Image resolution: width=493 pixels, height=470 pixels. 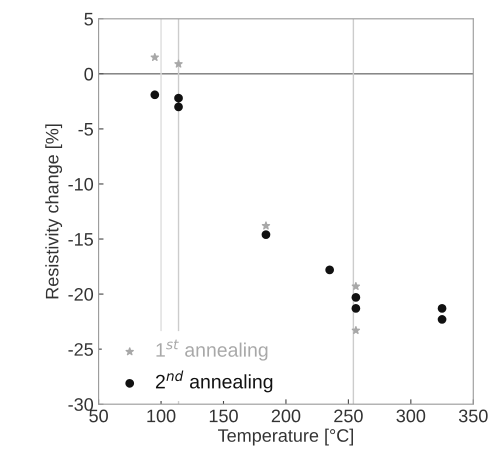 What do you see at coordinates (212, 350) in the screenshot?
I see `legend-label: 1$^{st}$ annealing` at bounding box center [212, 350].